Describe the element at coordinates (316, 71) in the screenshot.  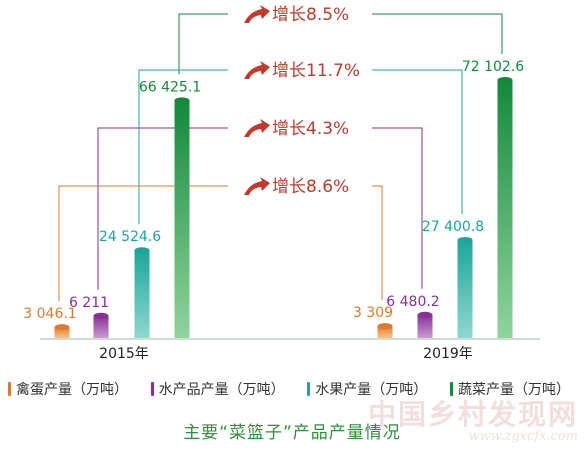
I see `growth-label-fruit: 增长11.7%` at that location.